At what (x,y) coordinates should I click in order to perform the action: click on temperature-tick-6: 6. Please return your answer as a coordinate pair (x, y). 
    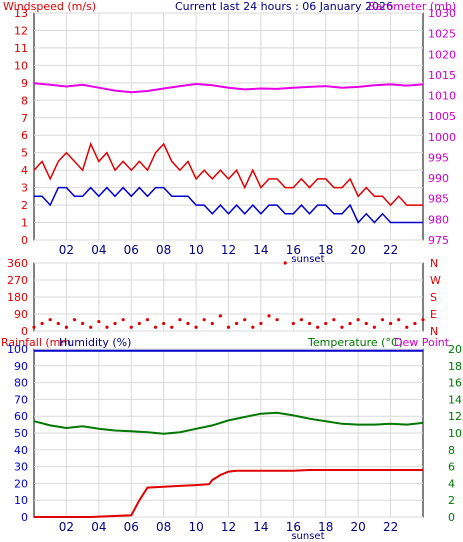
    Looking at the image, I should click on (451, 467).